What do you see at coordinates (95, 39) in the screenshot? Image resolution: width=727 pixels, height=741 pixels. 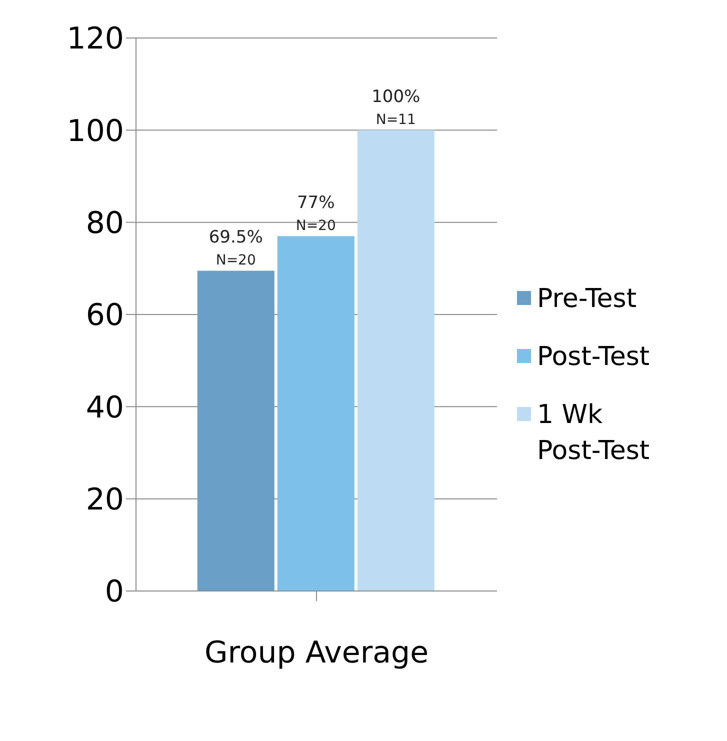 I see `y-tick-label: 120` at bounding box center [95, 39].